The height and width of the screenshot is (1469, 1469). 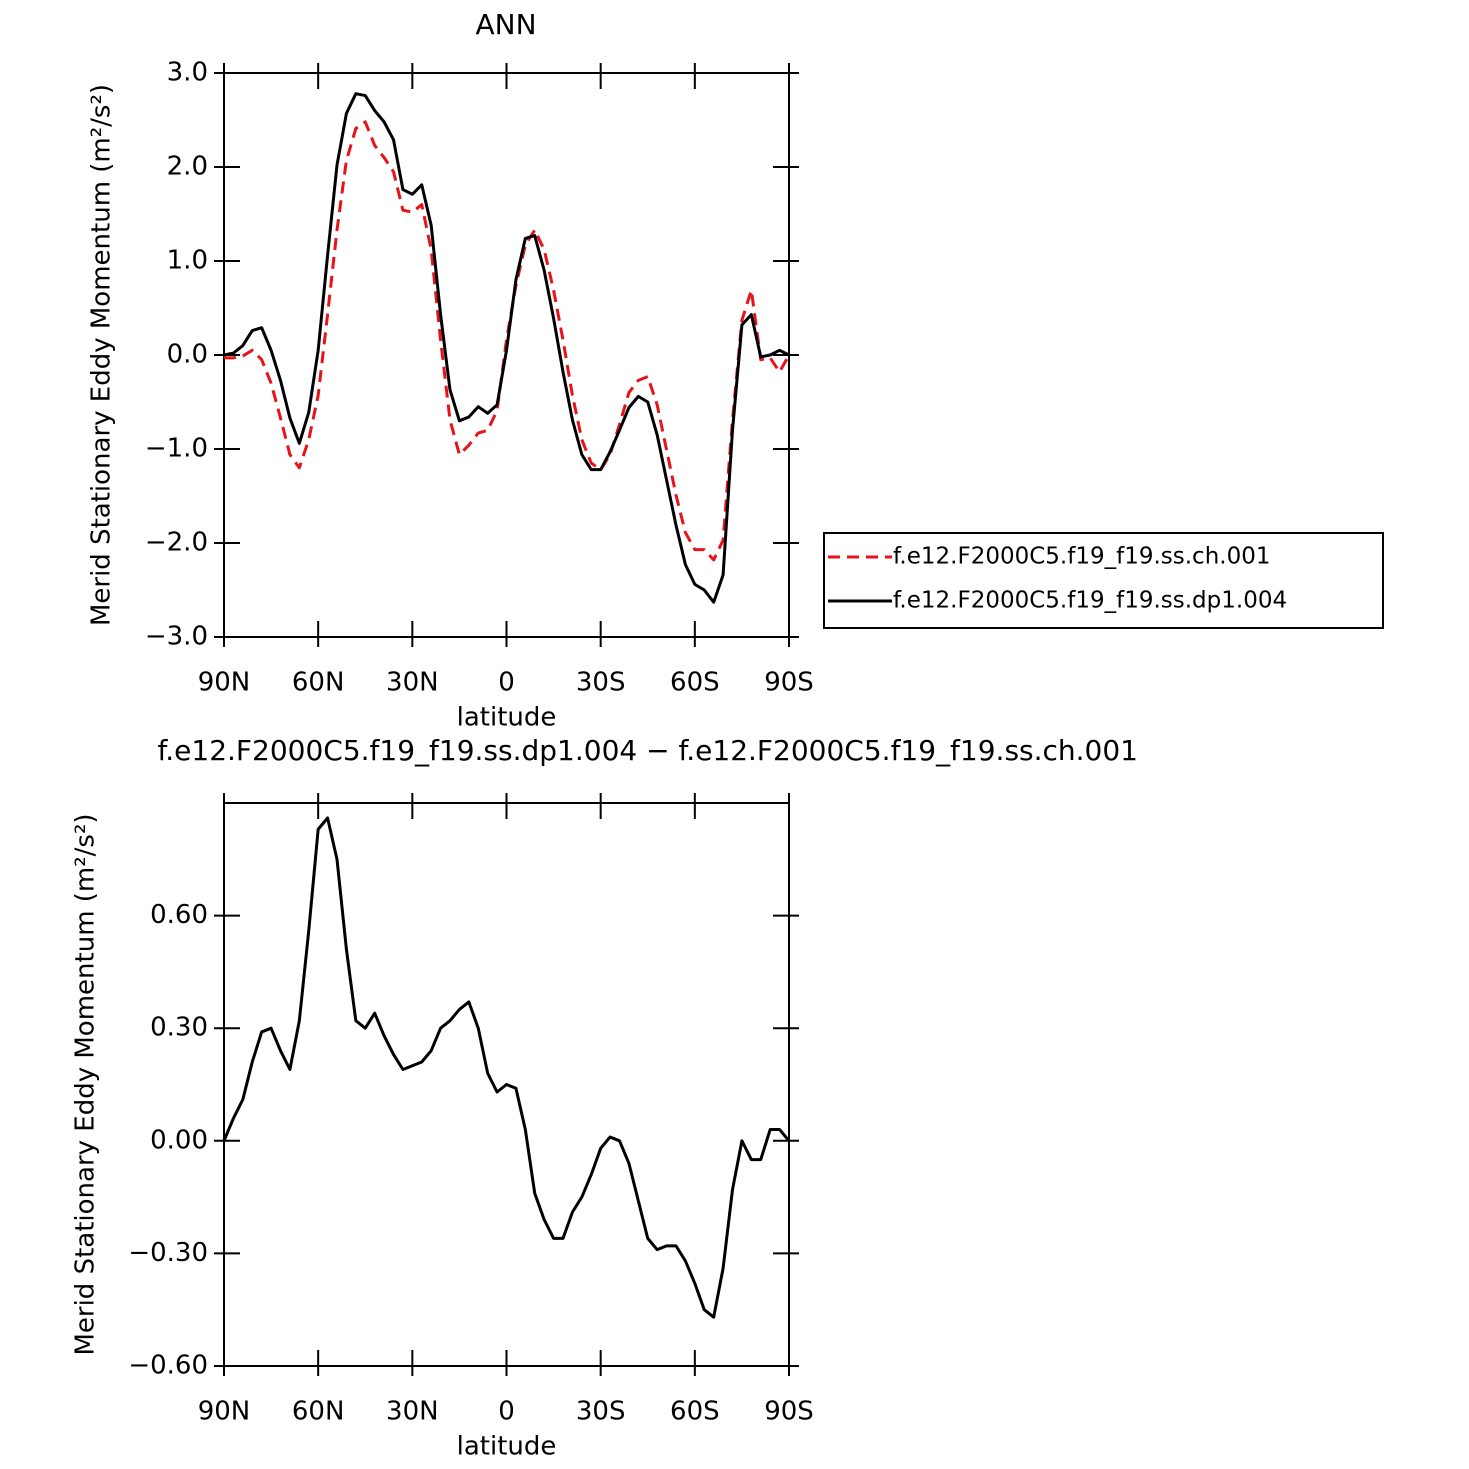 I want to click on y-tick-label: −3.0, so click(x=176, y=637).